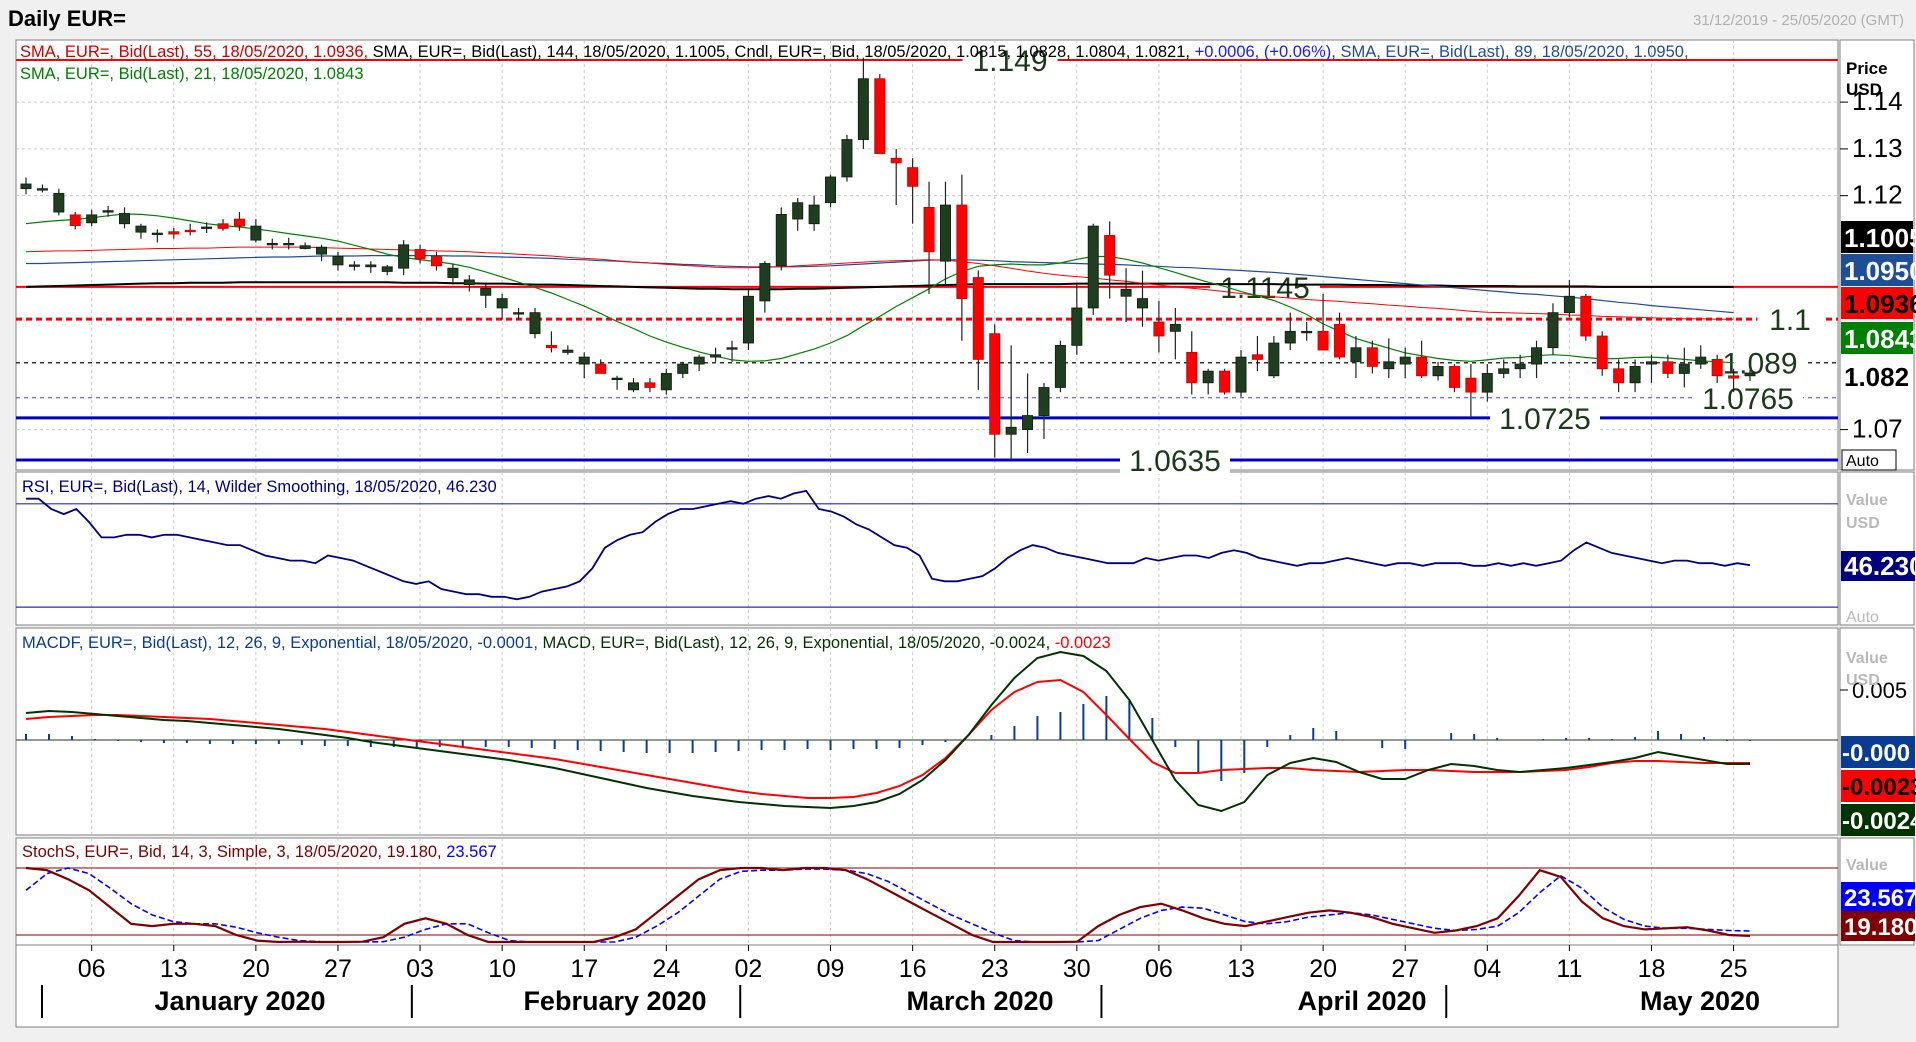  Describe the element at coordinates (1759, 364) in the screenshot. I see `level-label-1.089: 1.089` at that location.